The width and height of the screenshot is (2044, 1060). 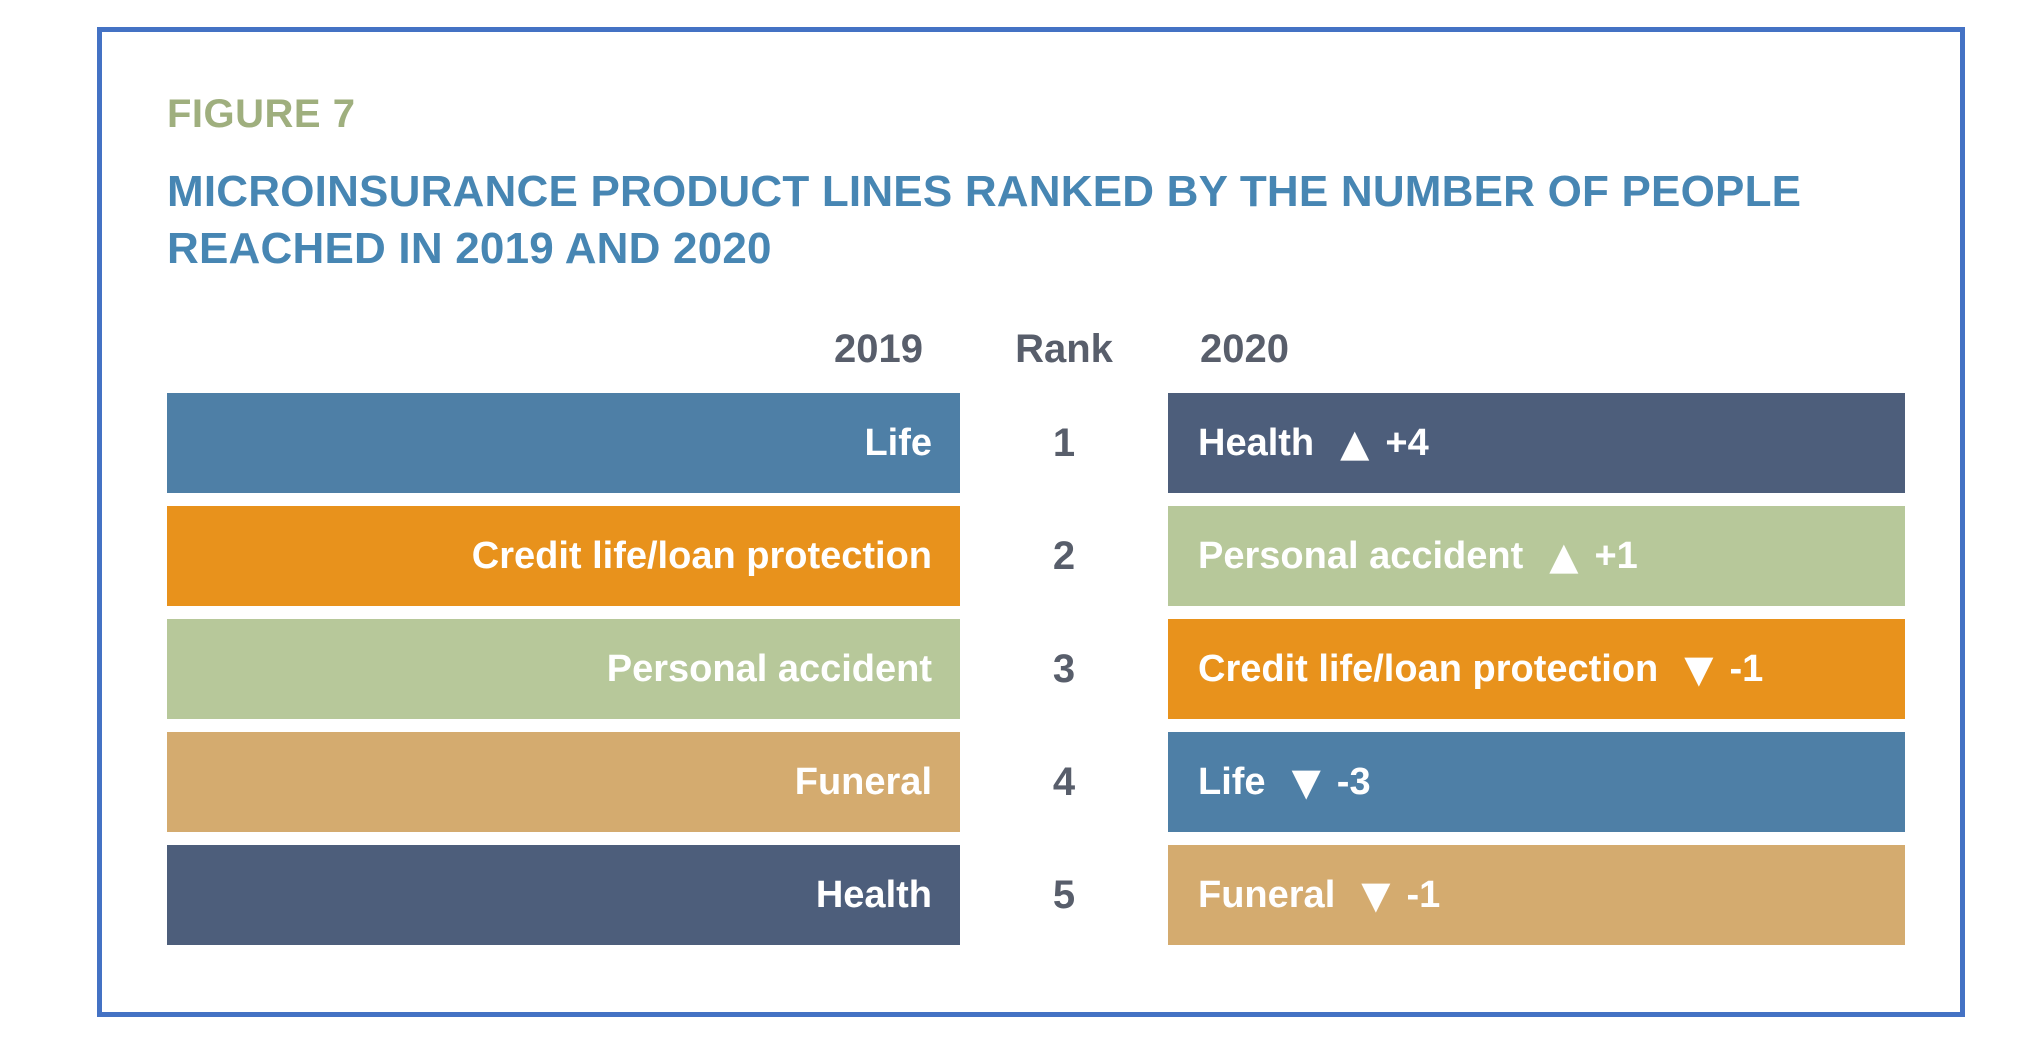 What do you see at coordinates (563, 782) in the screenshot?
I see `bar-2019-funeral: Funeral` at bounding box center [563, 782].